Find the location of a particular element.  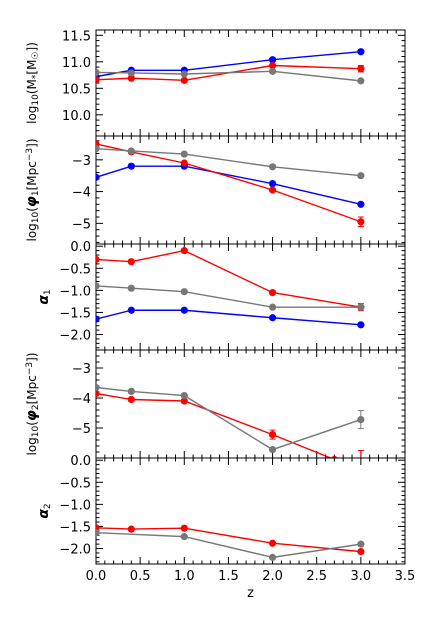

x-tick-label: 0.5 is located at coordinates (140, 576).